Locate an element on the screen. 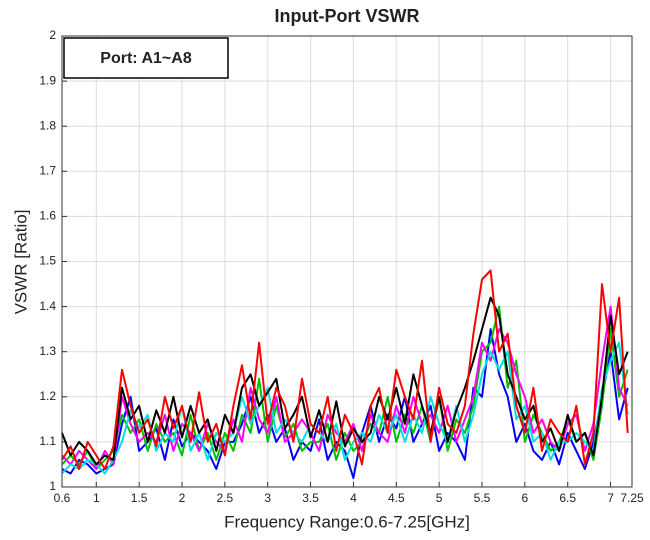 This screenshot has height=540, width=650. y-tick-label: 1.2 is located at coordinates (47, 396).